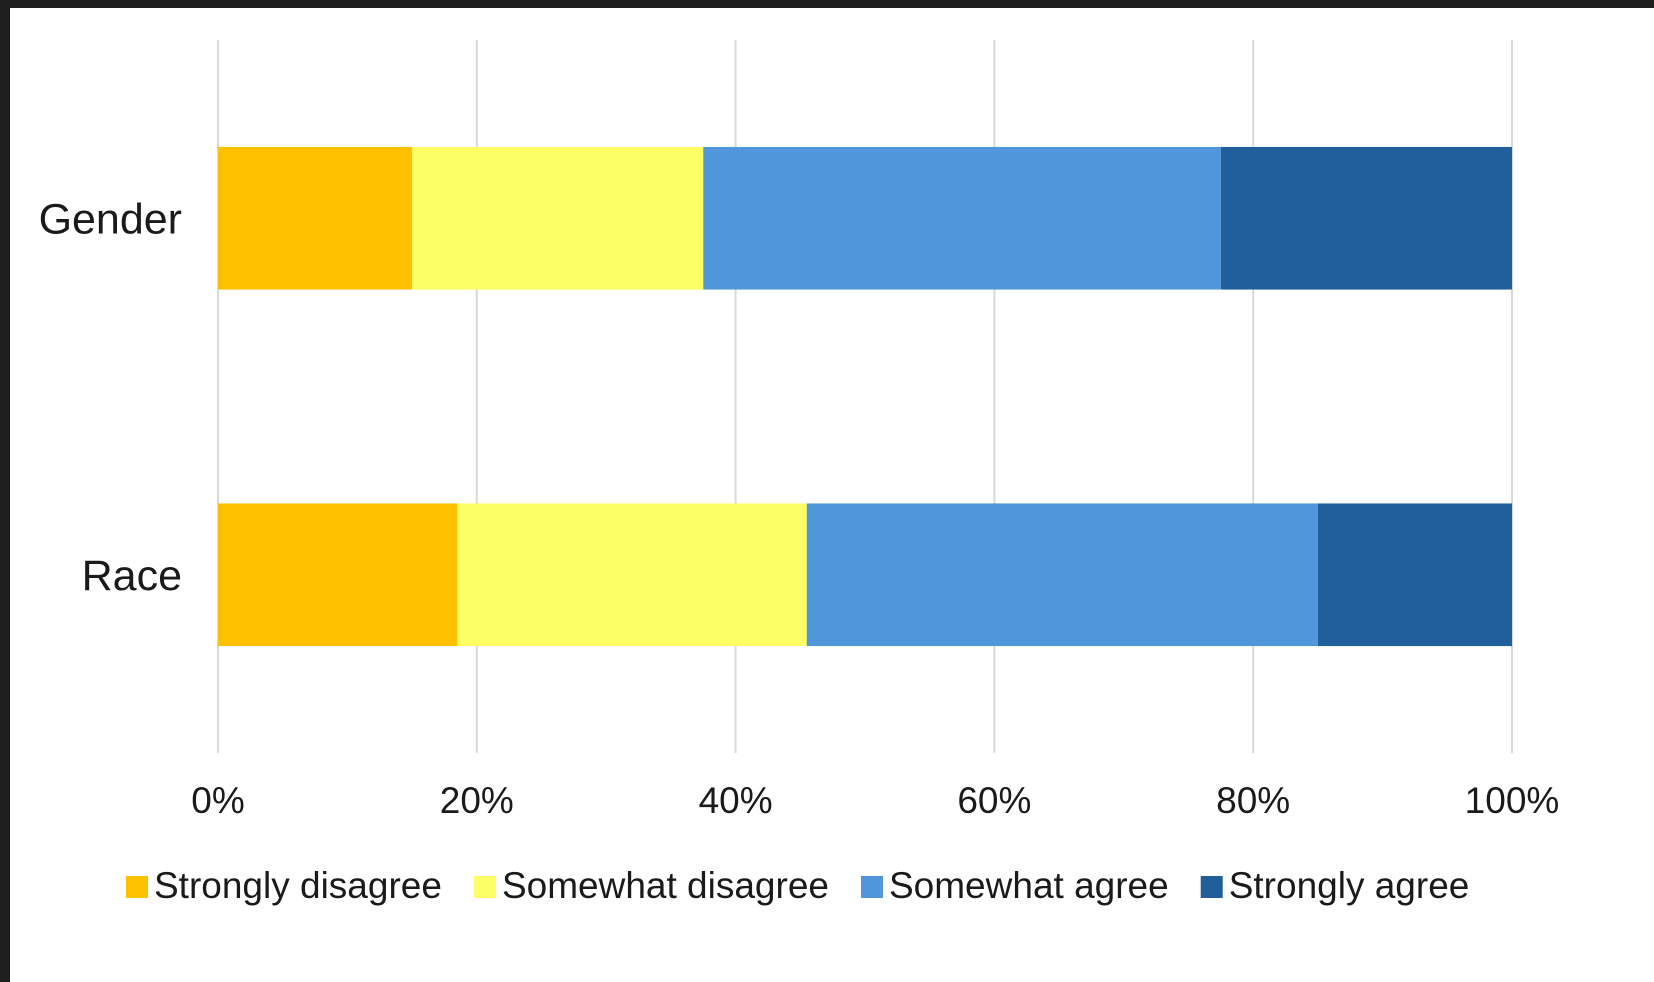  What do you see at coordinates (994, 800) in the screenshot?
I see `x-tick-label: 60%` at bounding box center [994, 800].